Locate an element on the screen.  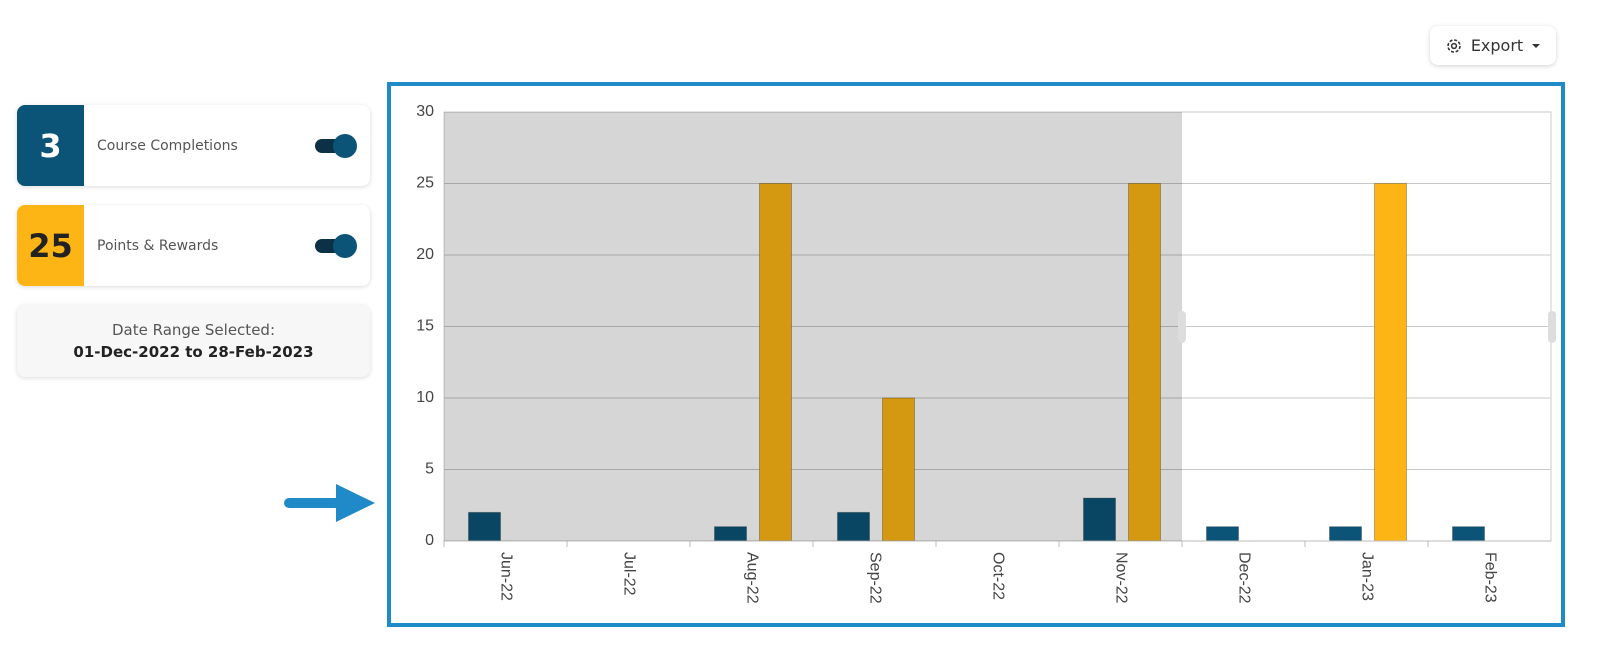
export-label: Export is located at coordinates (1497, 45).